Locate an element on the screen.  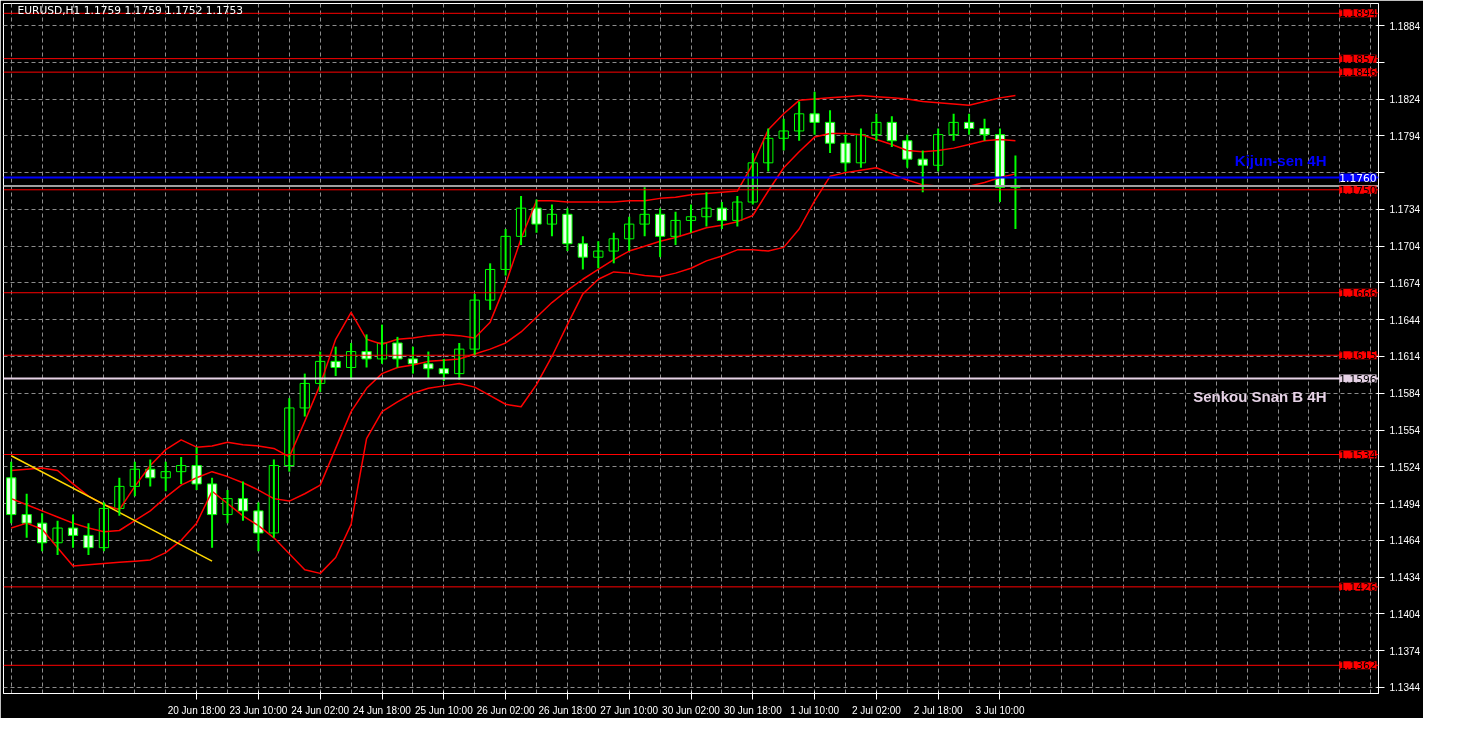
x-tick-label: 23 Jun 10:00 is located at coordinates (258, 710).